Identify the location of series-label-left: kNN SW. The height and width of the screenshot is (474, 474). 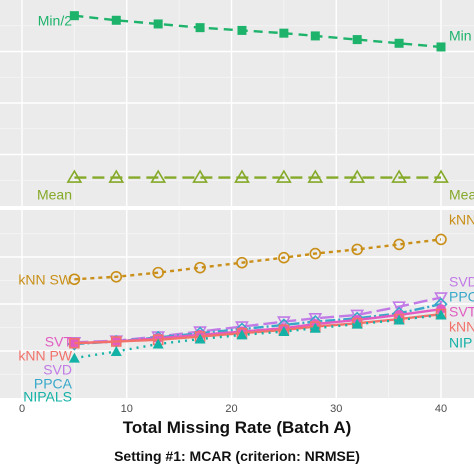
(45, 280).